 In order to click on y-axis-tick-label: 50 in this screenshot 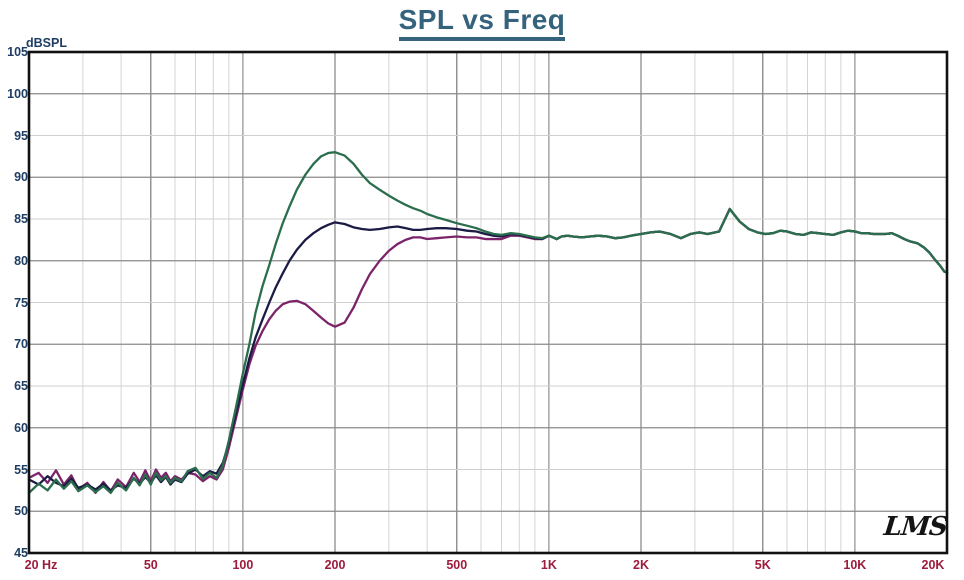, I will do `click(21, 511)`.